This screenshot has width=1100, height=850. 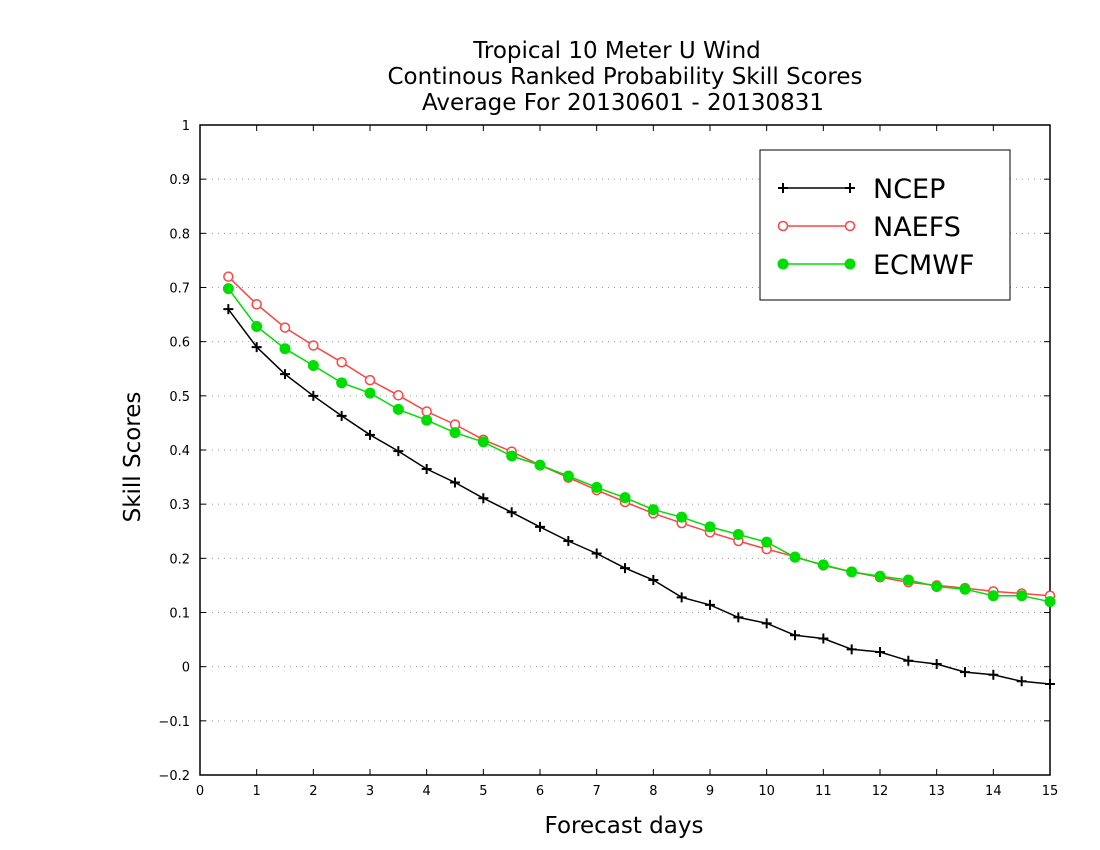 I want to click on x-tick-label: 4, so click(x=427, y=791).